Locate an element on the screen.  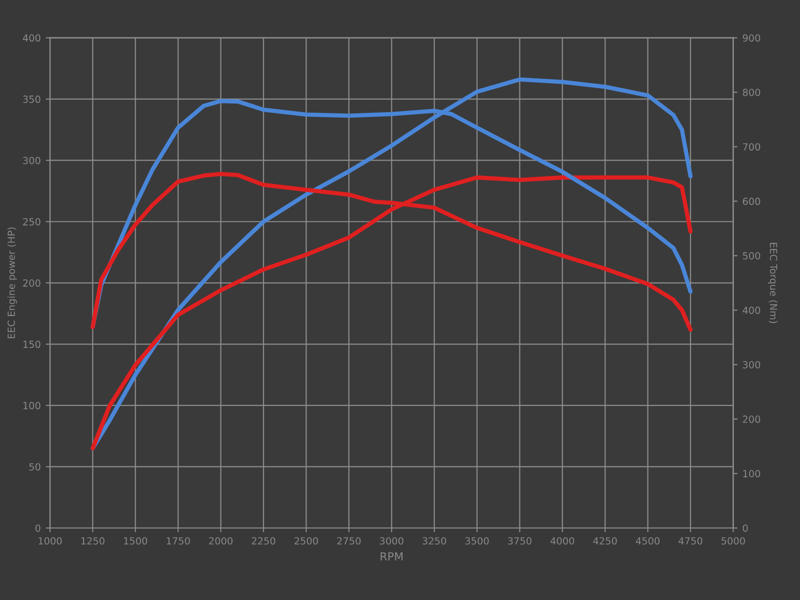
y-tick-label: 300 is located at coordinates (31, 160).